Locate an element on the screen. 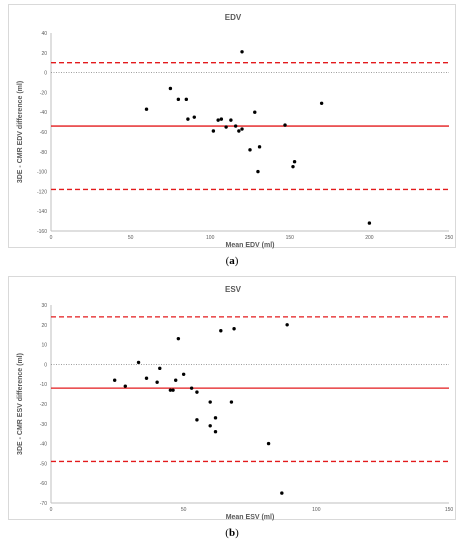 This screenshot has width=464, height=550. chartb-x-axis-label: Mean ESV (ml) is located at coordinates (250, 517).